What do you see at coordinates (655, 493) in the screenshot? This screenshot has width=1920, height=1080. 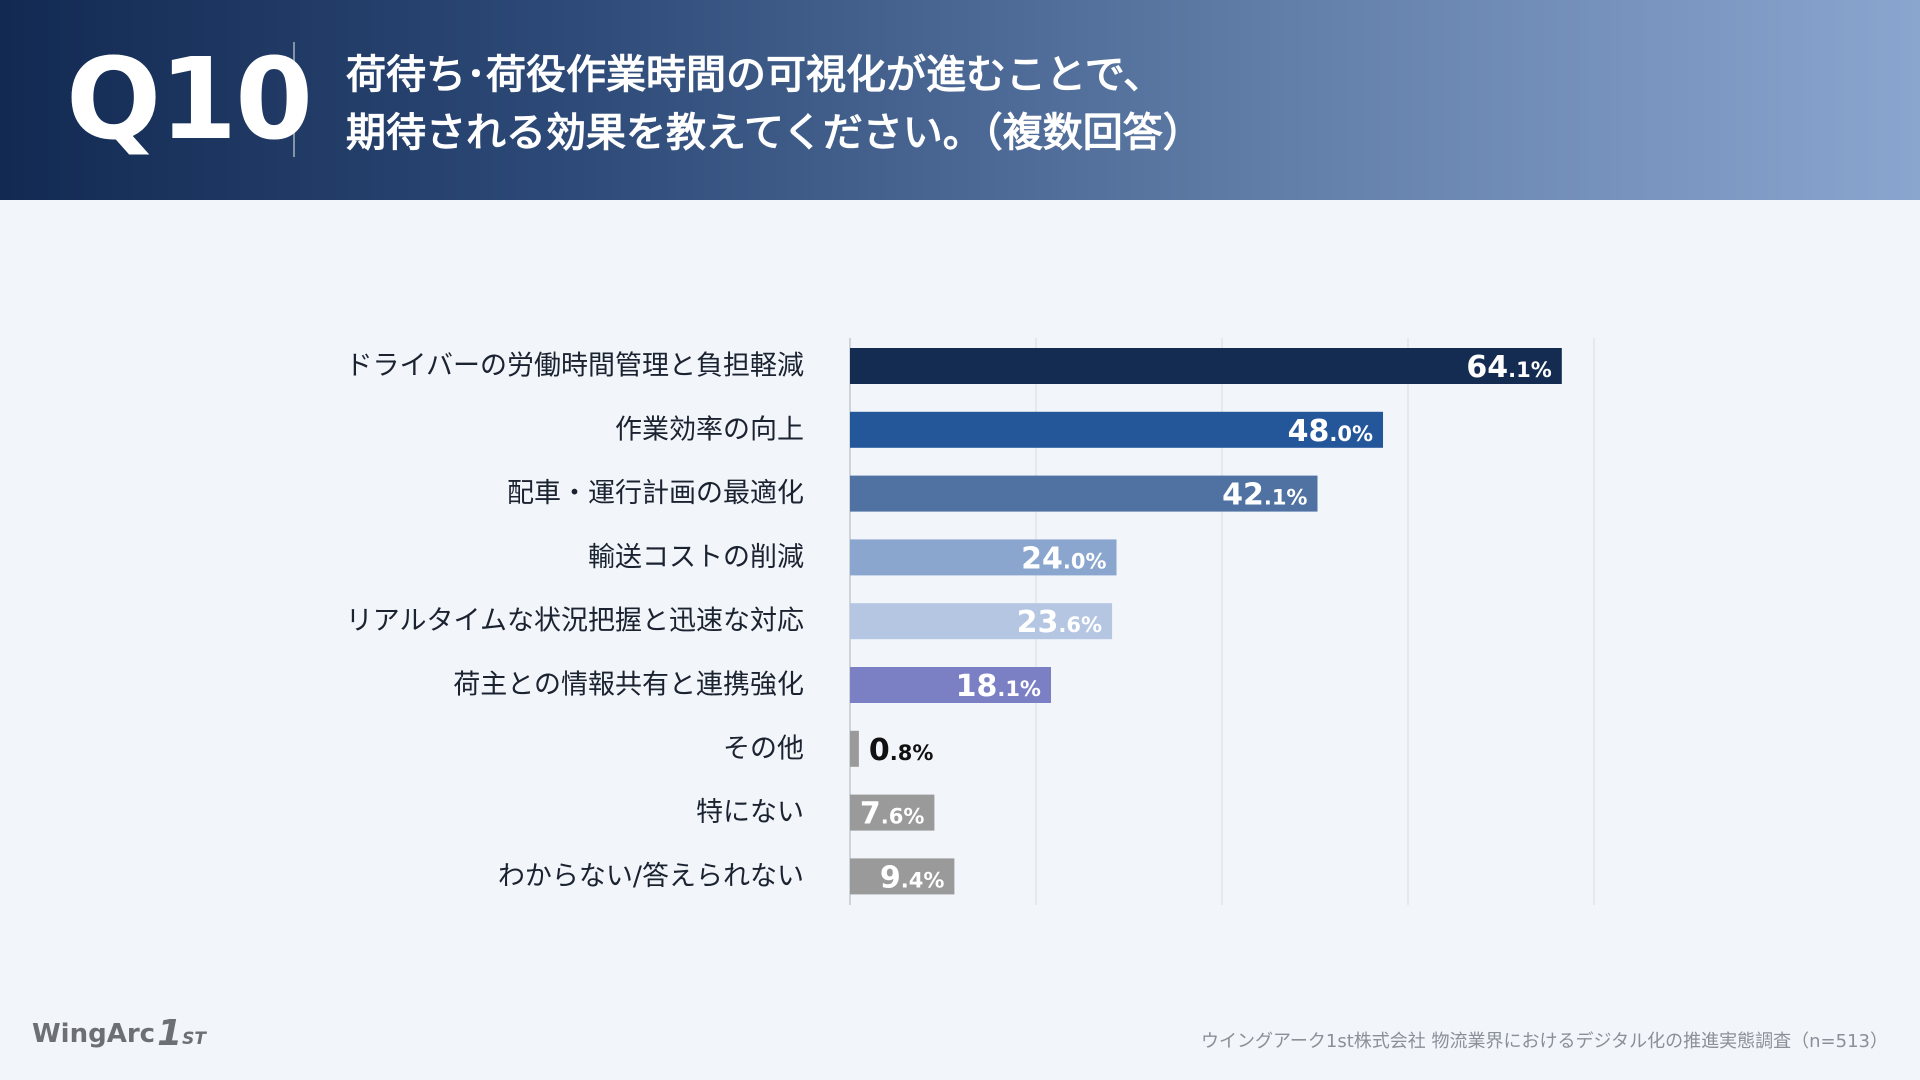 I see `category-label: 配車・運行計画の最適化` at bounding box center [655, 493].